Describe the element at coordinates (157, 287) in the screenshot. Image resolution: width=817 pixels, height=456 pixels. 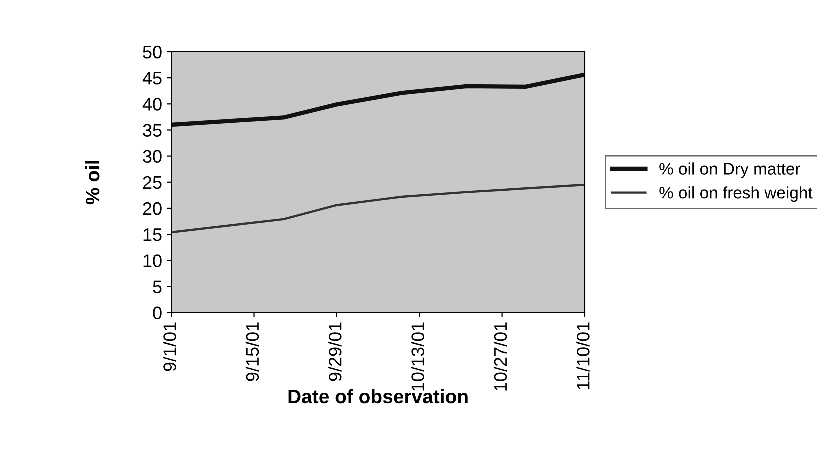
I see `y-tick-label: 5` at that location.